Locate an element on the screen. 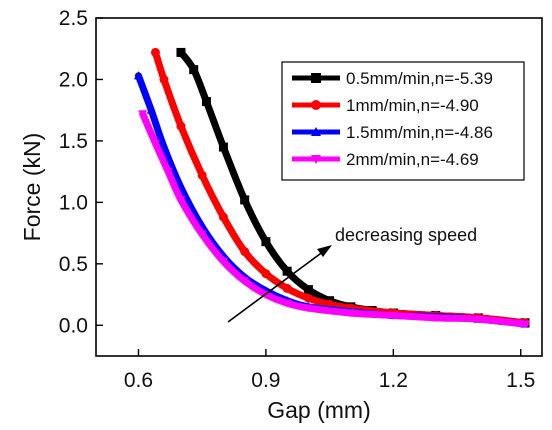 This screenshot has height=430, width=552. annotation-arrow-line is located at coordinates (276, 286).